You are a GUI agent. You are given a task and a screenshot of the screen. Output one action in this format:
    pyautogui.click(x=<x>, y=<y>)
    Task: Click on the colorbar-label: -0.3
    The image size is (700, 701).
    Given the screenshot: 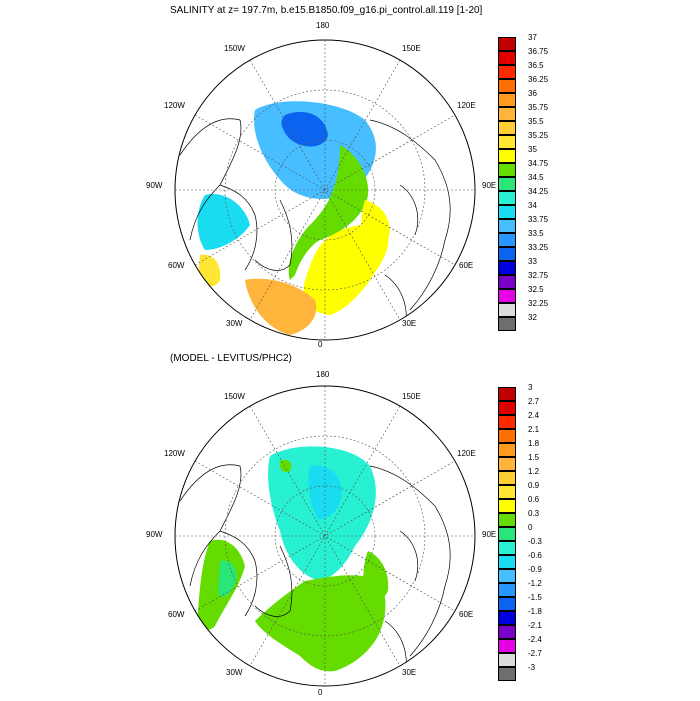 What is the action you would take?
    pyautogui.click(x=535, y=541)
    